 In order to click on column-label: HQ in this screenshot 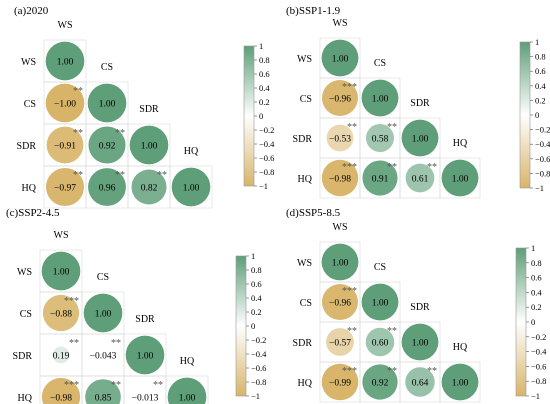, I will do `click(191, 151)`.